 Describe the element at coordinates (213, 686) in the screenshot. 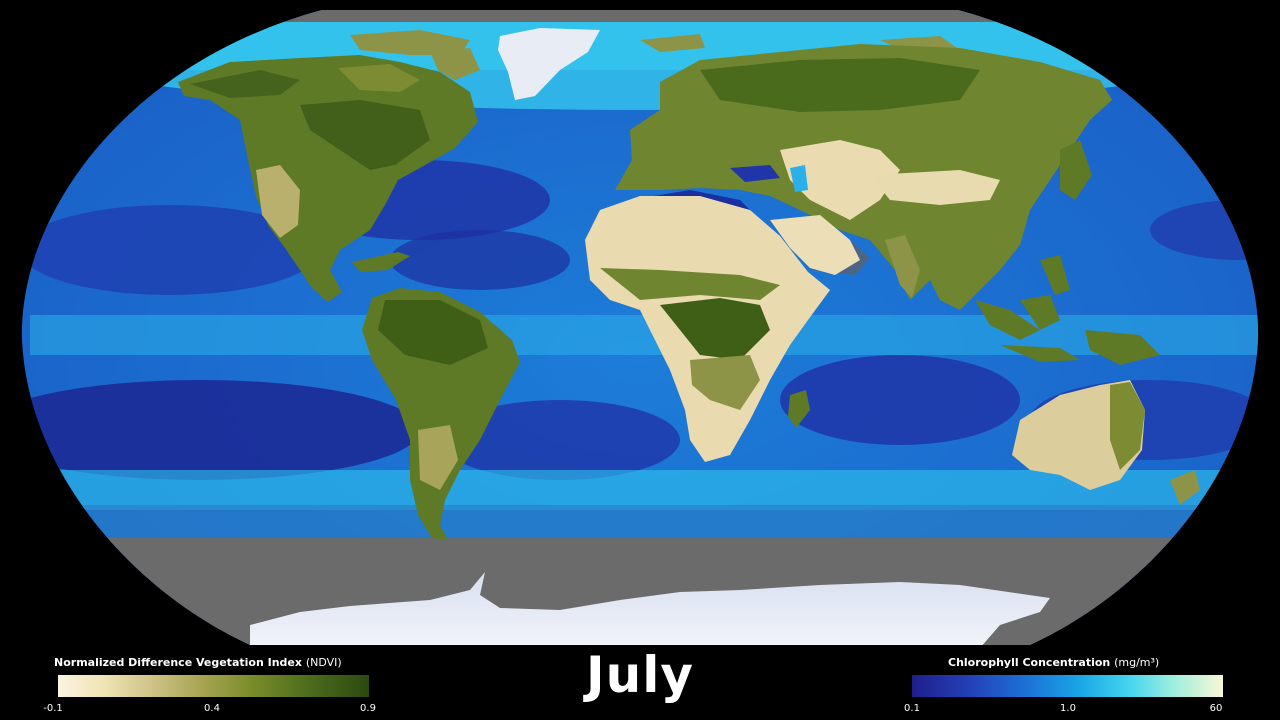

I see `ndvi-color-bar` at that location.